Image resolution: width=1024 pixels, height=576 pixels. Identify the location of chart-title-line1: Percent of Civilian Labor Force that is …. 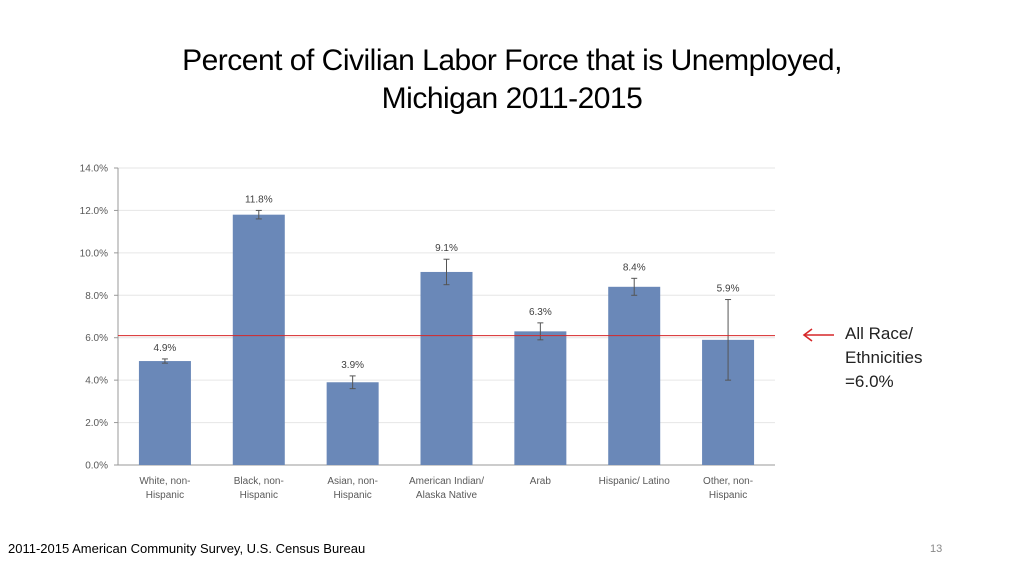
(512, 60).